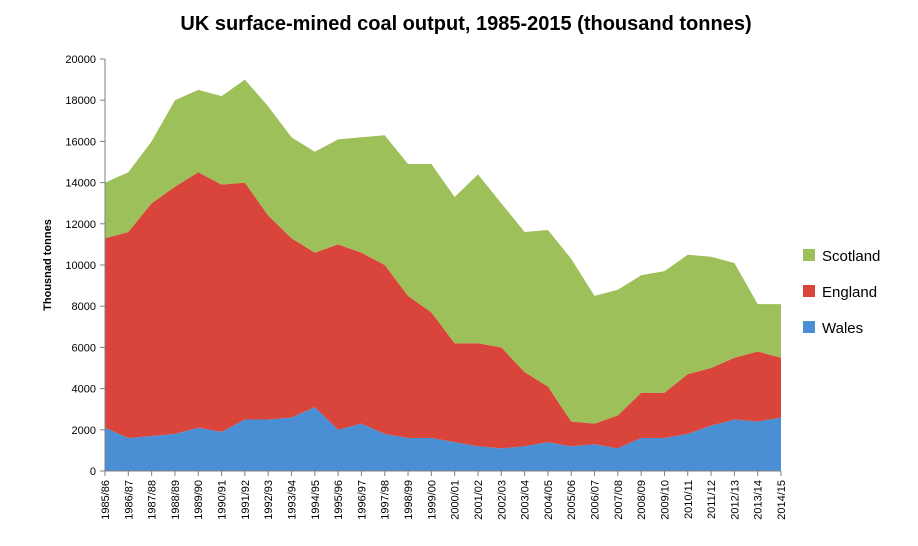 Image resolution: width=918 pixels, height=546 pixels. I want to click on x-tick-label: 2001/02, so click(479, 500).